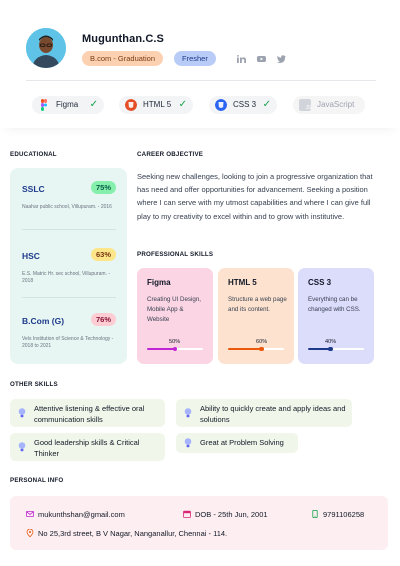  Describe the element at coordinates (67, 207) in the screenshot. I see `education-school: Naahar public school, Villupuram. - 2016` at that location.